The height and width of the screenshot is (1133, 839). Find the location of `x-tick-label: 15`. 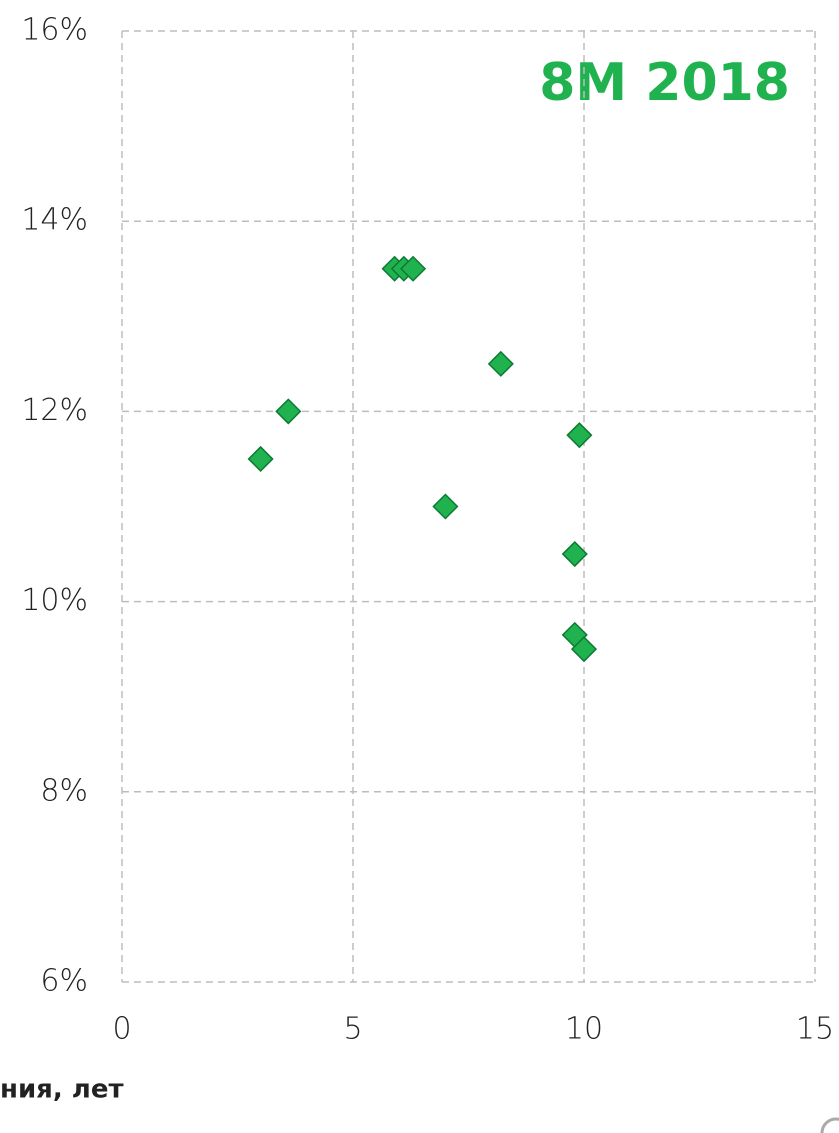

x-tick-label: 15 is located at coordinates (815, 1029).